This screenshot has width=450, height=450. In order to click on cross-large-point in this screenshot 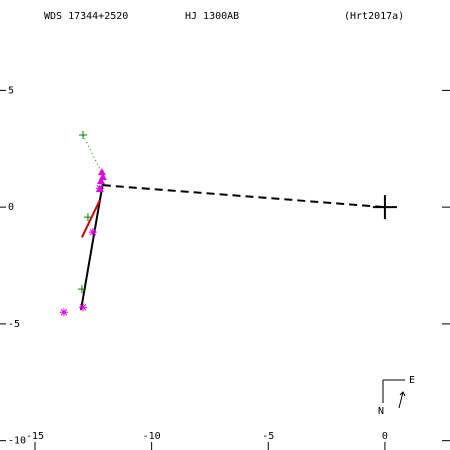, I will do `click(384, 207)`.